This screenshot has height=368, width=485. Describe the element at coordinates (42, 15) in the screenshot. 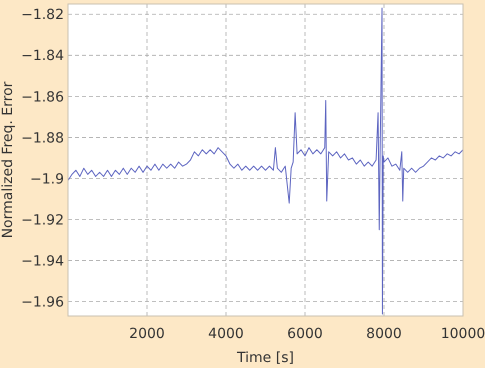

I see `y-tick-label: −1.82` at that location.